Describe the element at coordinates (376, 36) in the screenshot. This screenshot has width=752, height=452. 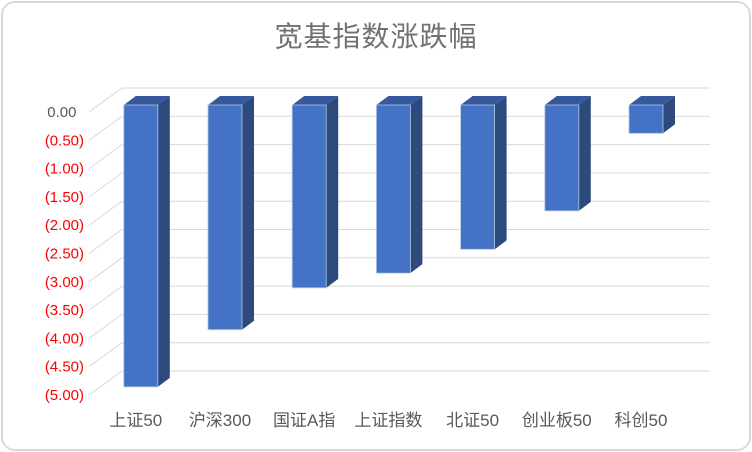
I see `chart-title: 宽基指数涨跌幅` at that location.